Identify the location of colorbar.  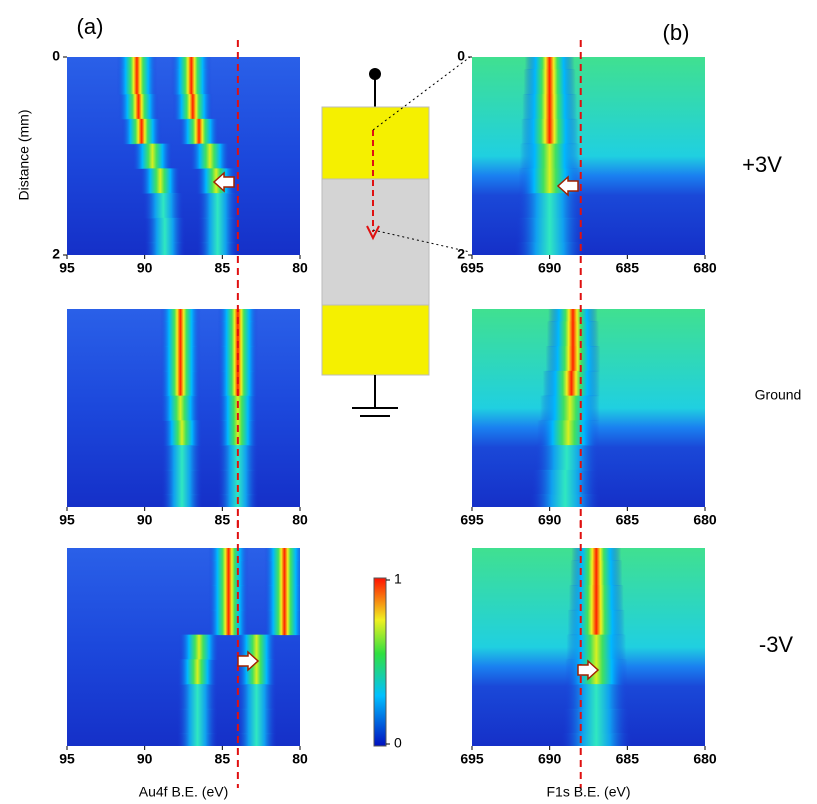
(380, 662).